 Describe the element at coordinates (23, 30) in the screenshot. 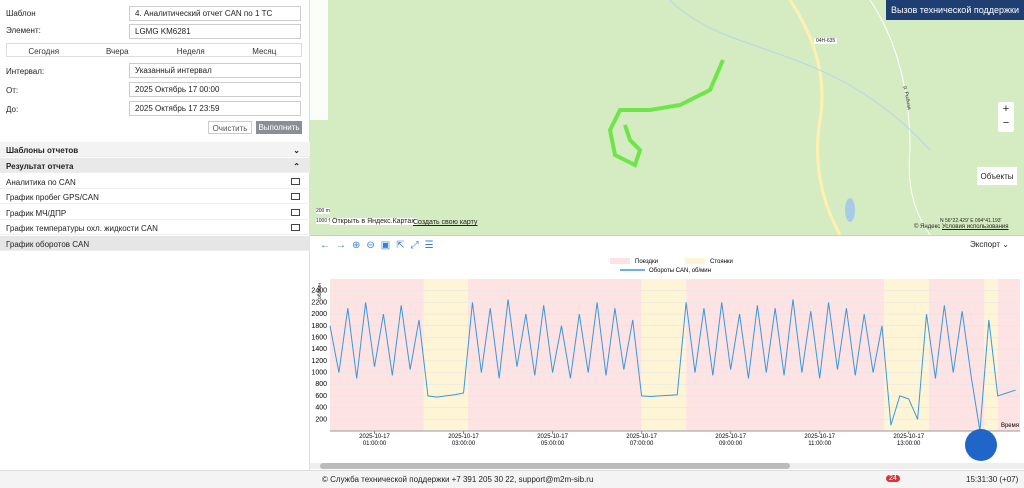

I see `label: Элемент:` at that location.